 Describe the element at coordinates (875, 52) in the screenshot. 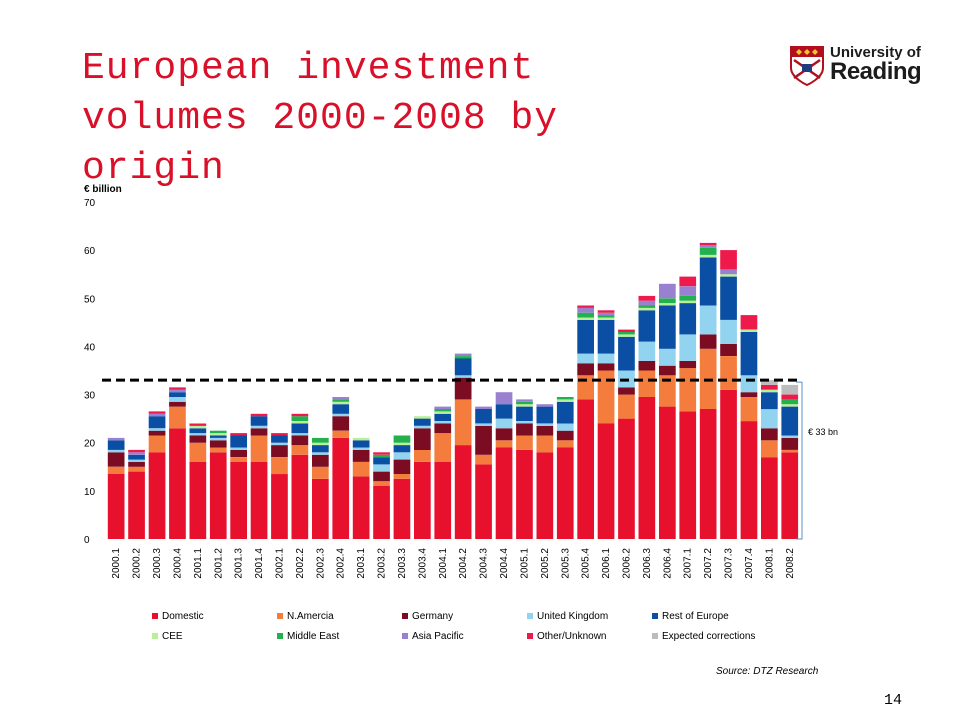

I see `logo-line1: University of` at that location.